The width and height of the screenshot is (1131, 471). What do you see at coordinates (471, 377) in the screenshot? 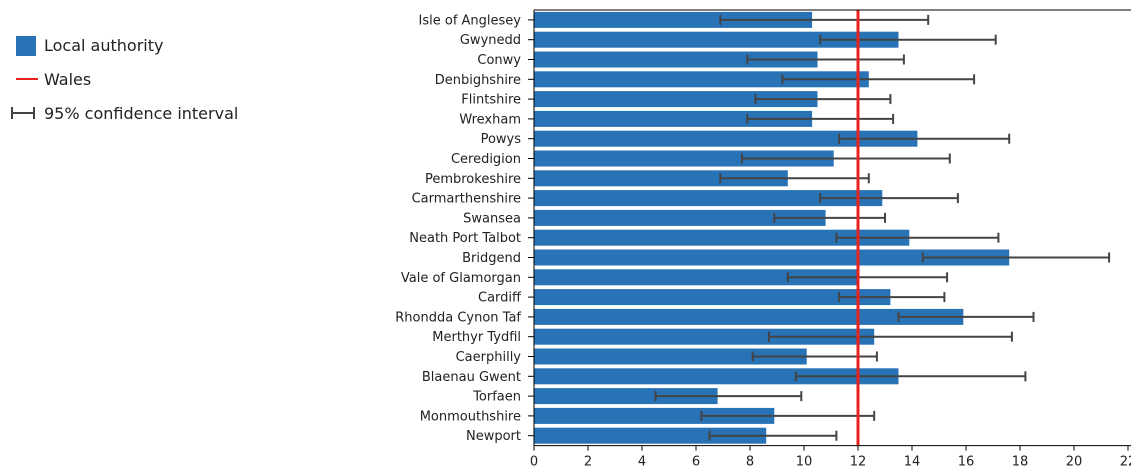
I see `category-label: Blaenau Gwent` at bounding box center [471, 377].